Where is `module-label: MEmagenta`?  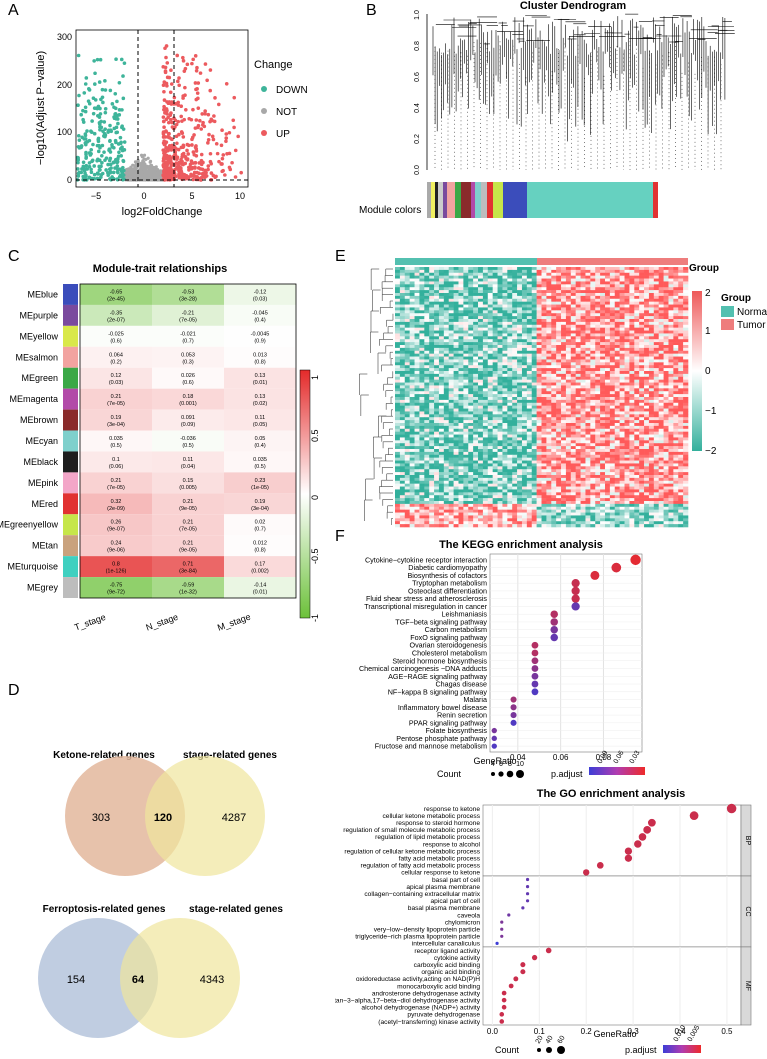 module-label: MEmagenta is located at coordinates (33, 399).